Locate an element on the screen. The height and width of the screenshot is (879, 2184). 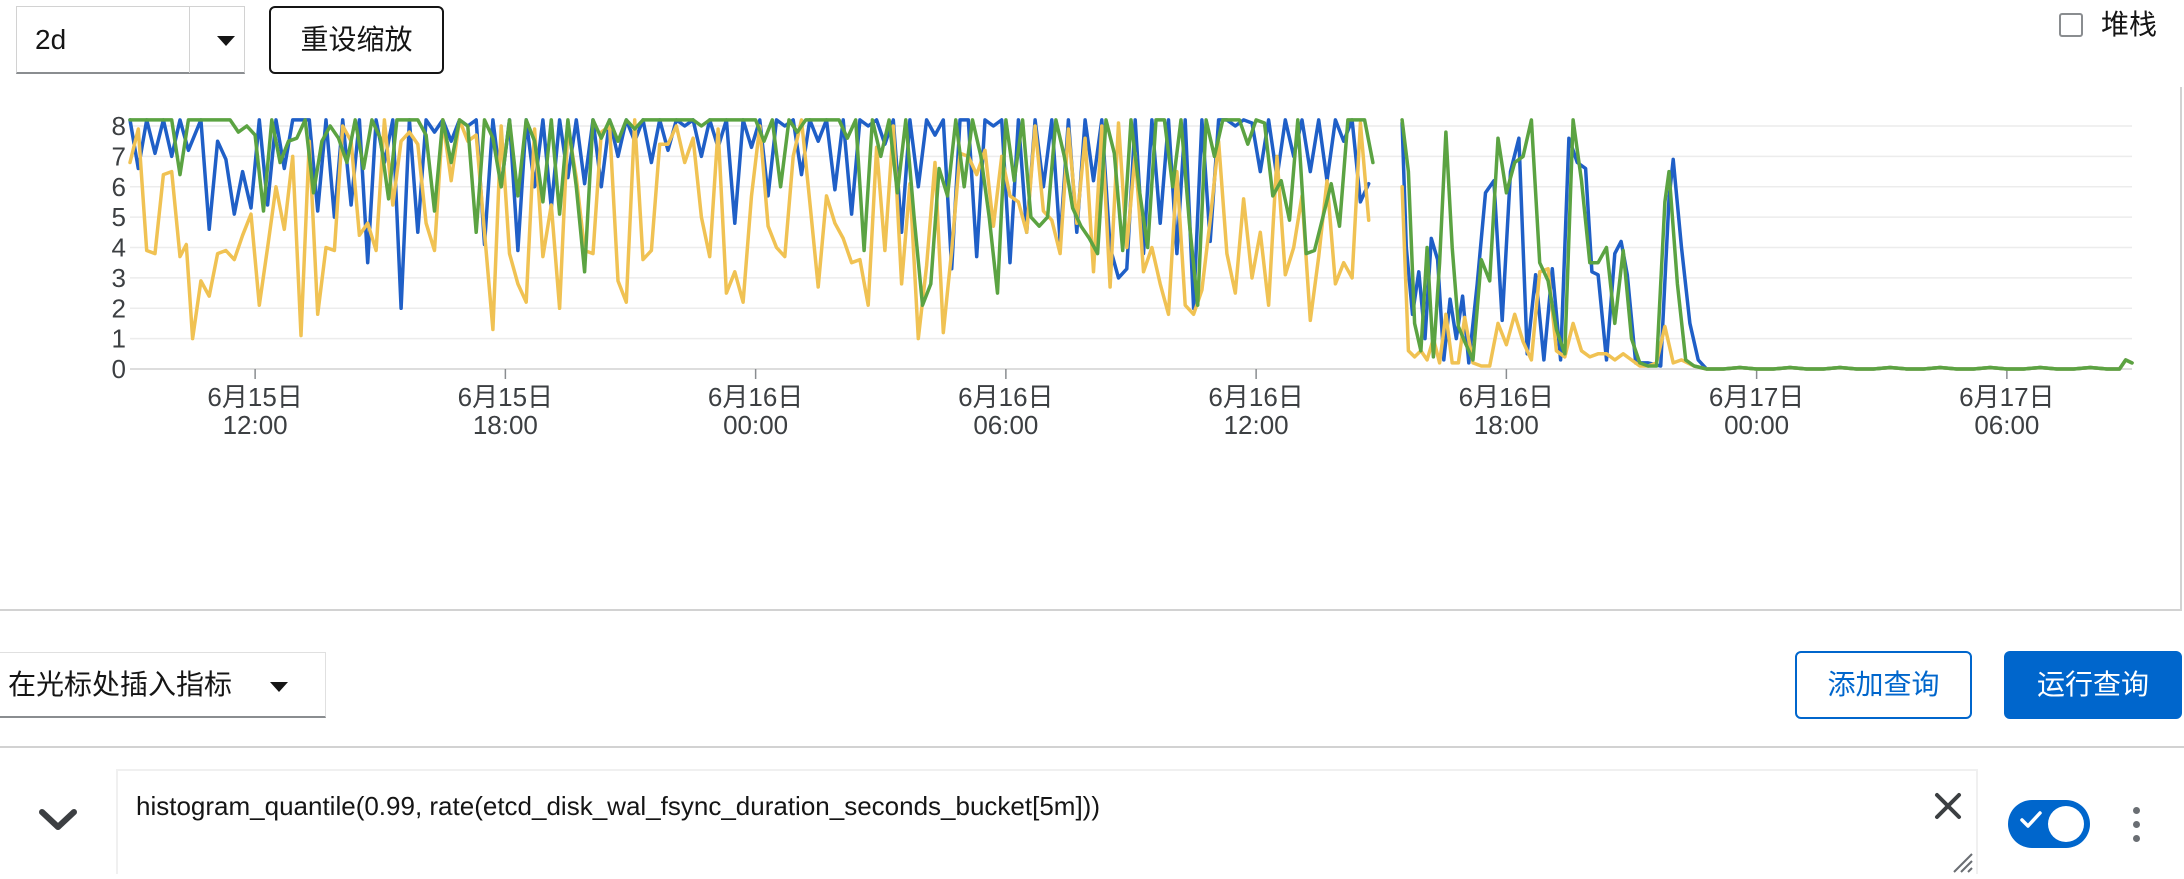
query-enable-switch is located at coordinates (2049, 824).